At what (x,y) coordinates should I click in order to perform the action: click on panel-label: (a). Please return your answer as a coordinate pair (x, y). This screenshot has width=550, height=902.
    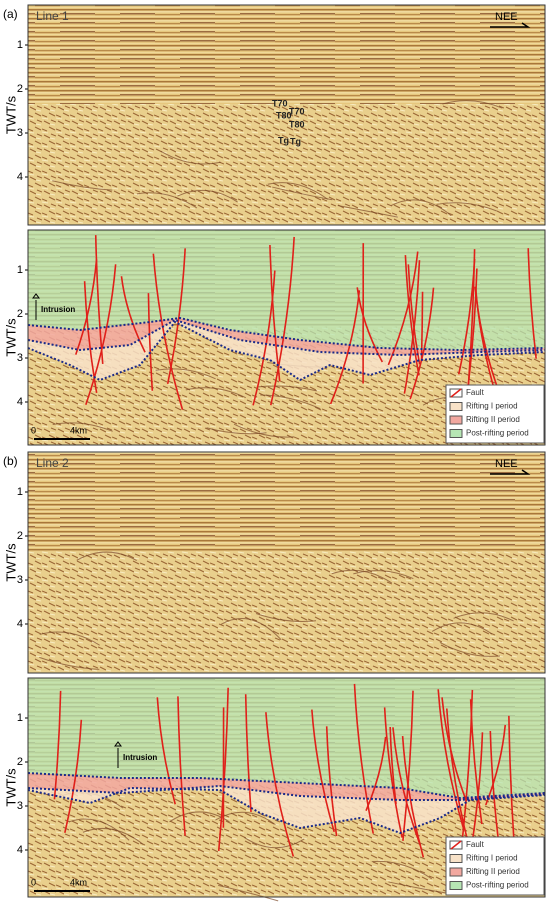
    Looking at the image, I should click on (10, 14).